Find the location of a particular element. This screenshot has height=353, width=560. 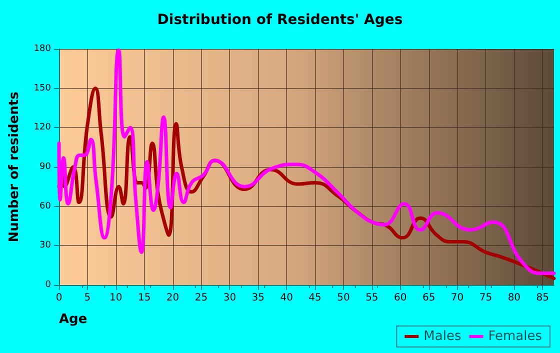

x-tick-label: 15 is located at coordinates (144, 298).